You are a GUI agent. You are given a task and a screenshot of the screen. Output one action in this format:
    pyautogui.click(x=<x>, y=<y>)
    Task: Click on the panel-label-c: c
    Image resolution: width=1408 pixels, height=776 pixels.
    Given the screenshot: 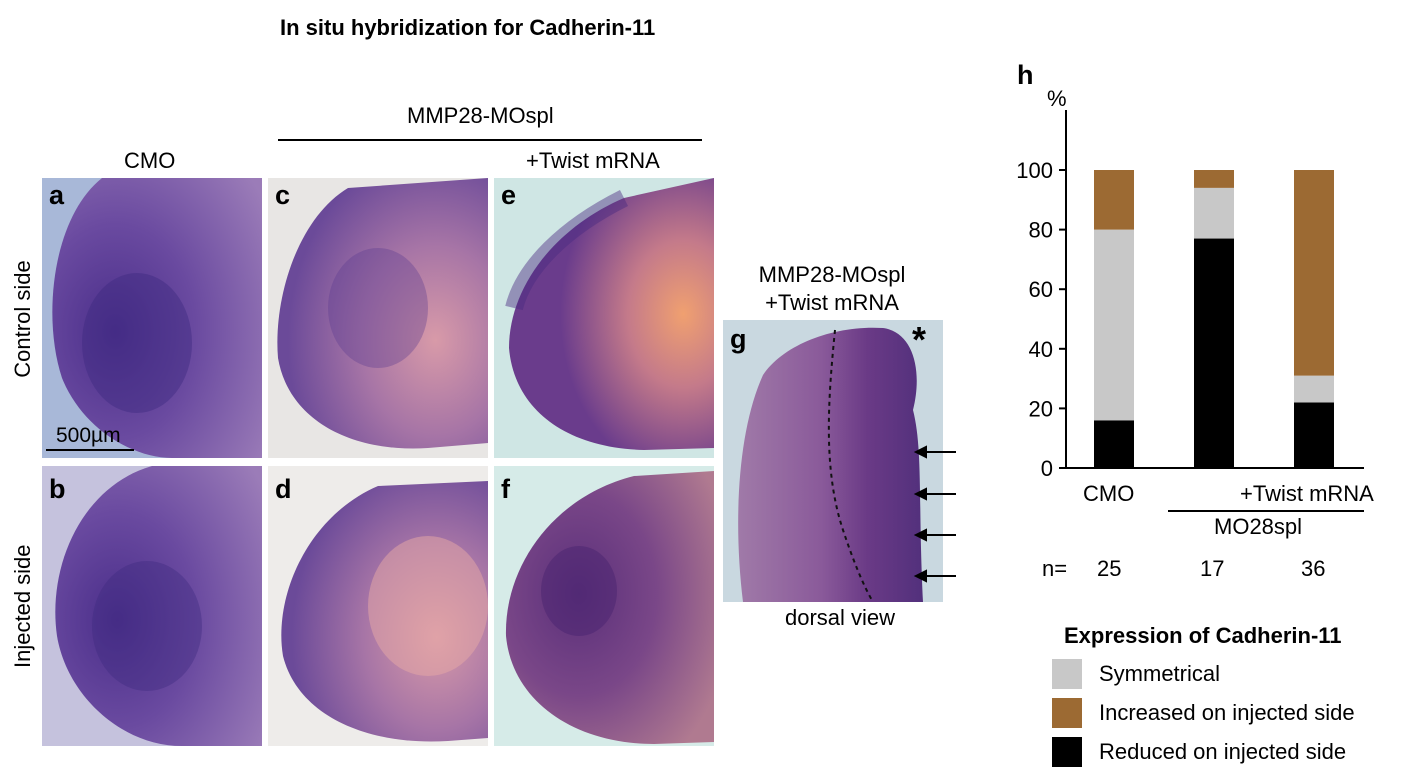 What is the action you would take?
    pyautogui.click(x=283, y=195)
    